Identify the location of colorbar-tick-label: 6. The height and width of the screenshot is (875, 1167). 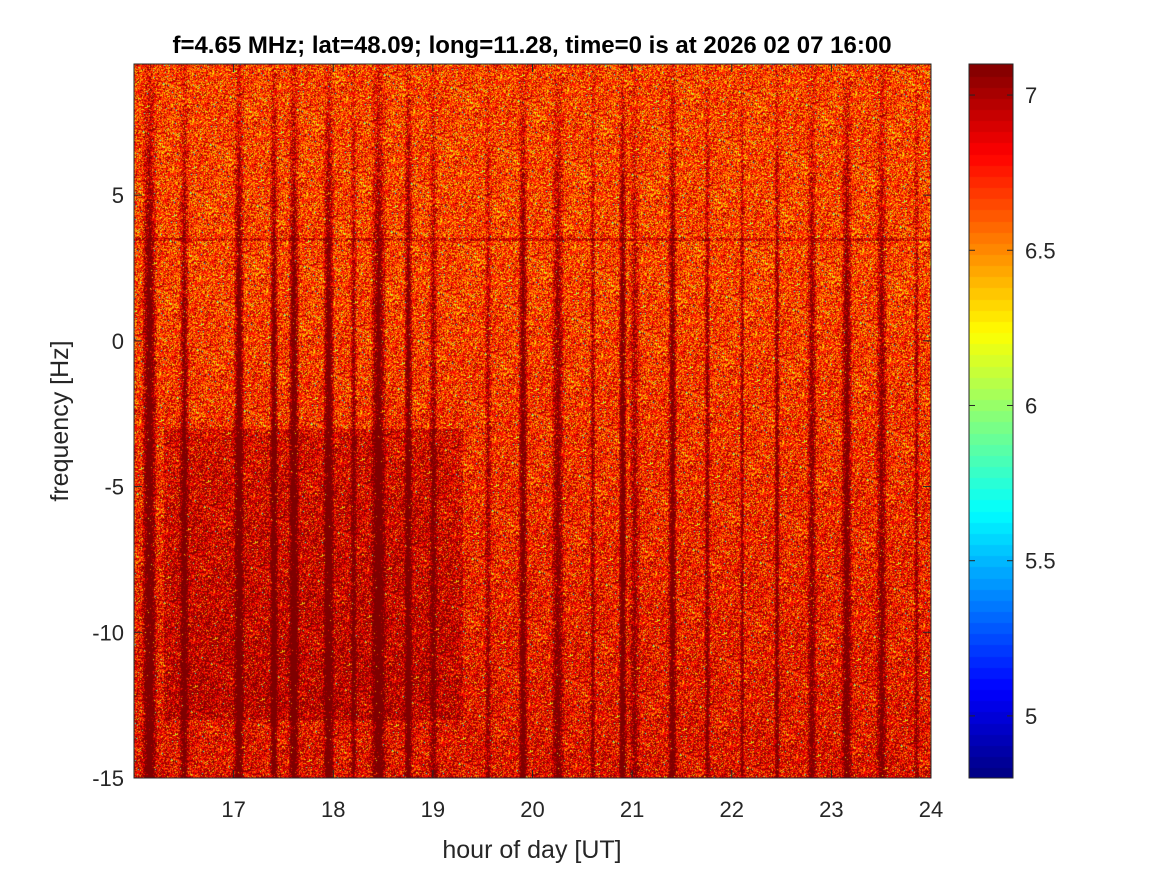
(1031, 405).